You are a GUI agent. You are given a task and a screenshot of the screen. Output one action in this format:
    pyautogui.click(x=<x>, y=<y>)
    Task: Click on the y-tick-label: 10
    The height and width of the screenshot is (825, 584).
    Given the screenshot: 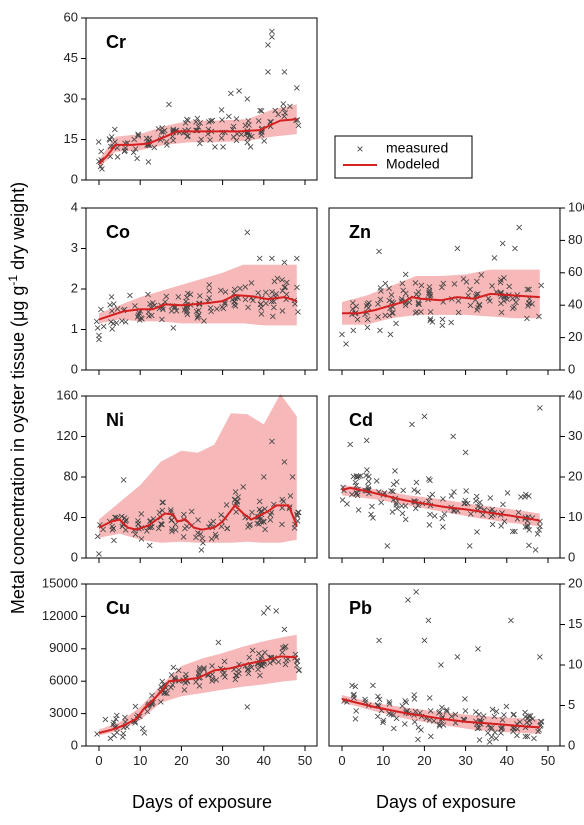 What is the action you would take?
    pyautogui.click(x=575, y=516)
    